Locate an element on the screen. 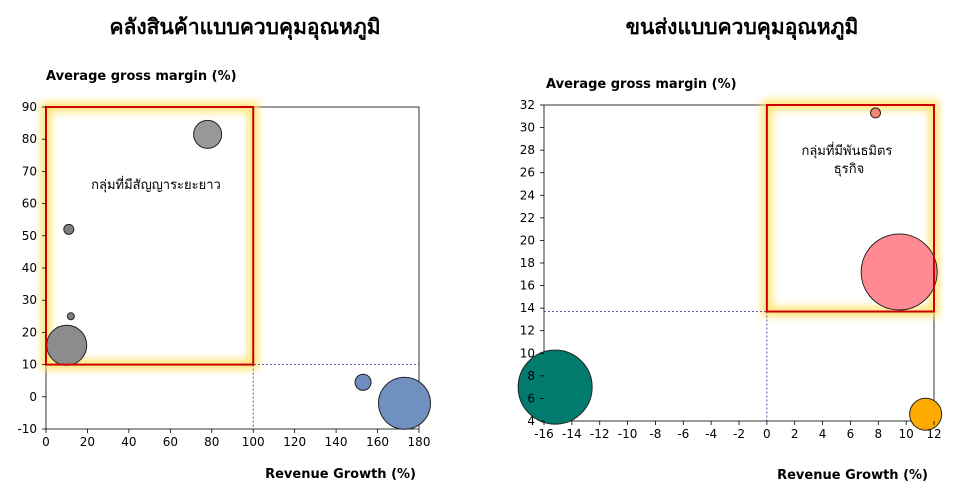  chart2-ytick-label-10: 24 is located at coordinates (527, 195).